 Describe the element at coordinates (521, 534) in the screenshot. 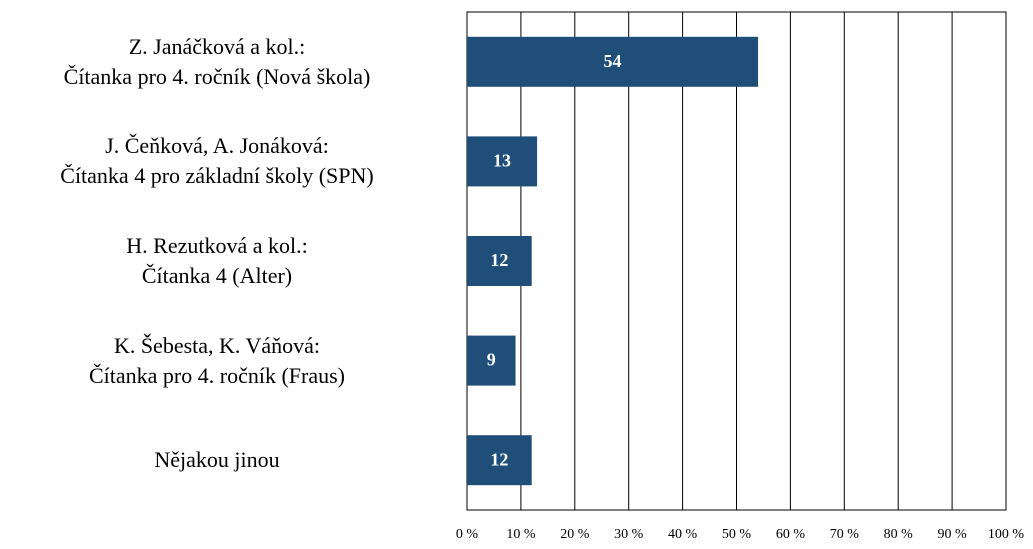

I see `x-tick-label: 10 %` at that location.